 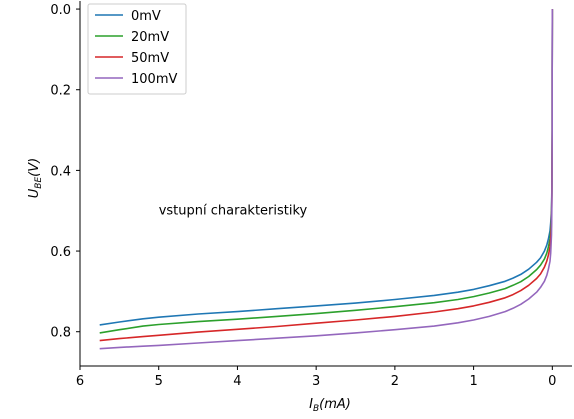 What do you see at coordinates (60, 171) in the screenshot?
I see `y-tick-label: 0.4` at bounding box center [60, 171].